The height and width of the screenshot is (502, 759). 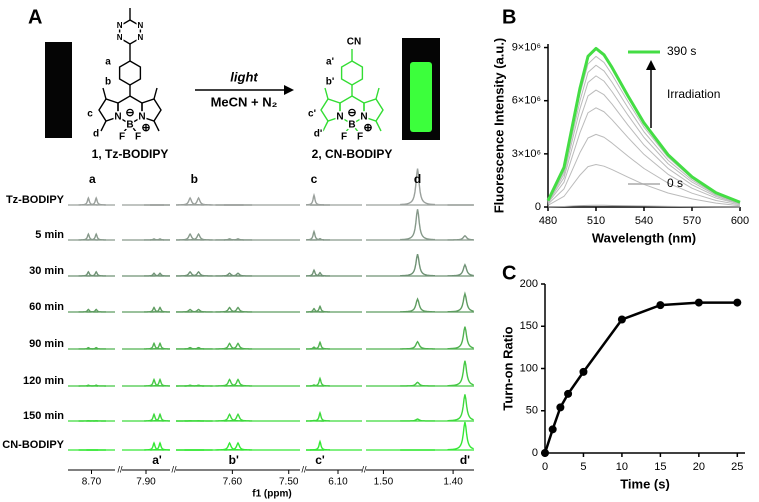 I want to click on row-label: 150 min, so click(x=43, y=416).